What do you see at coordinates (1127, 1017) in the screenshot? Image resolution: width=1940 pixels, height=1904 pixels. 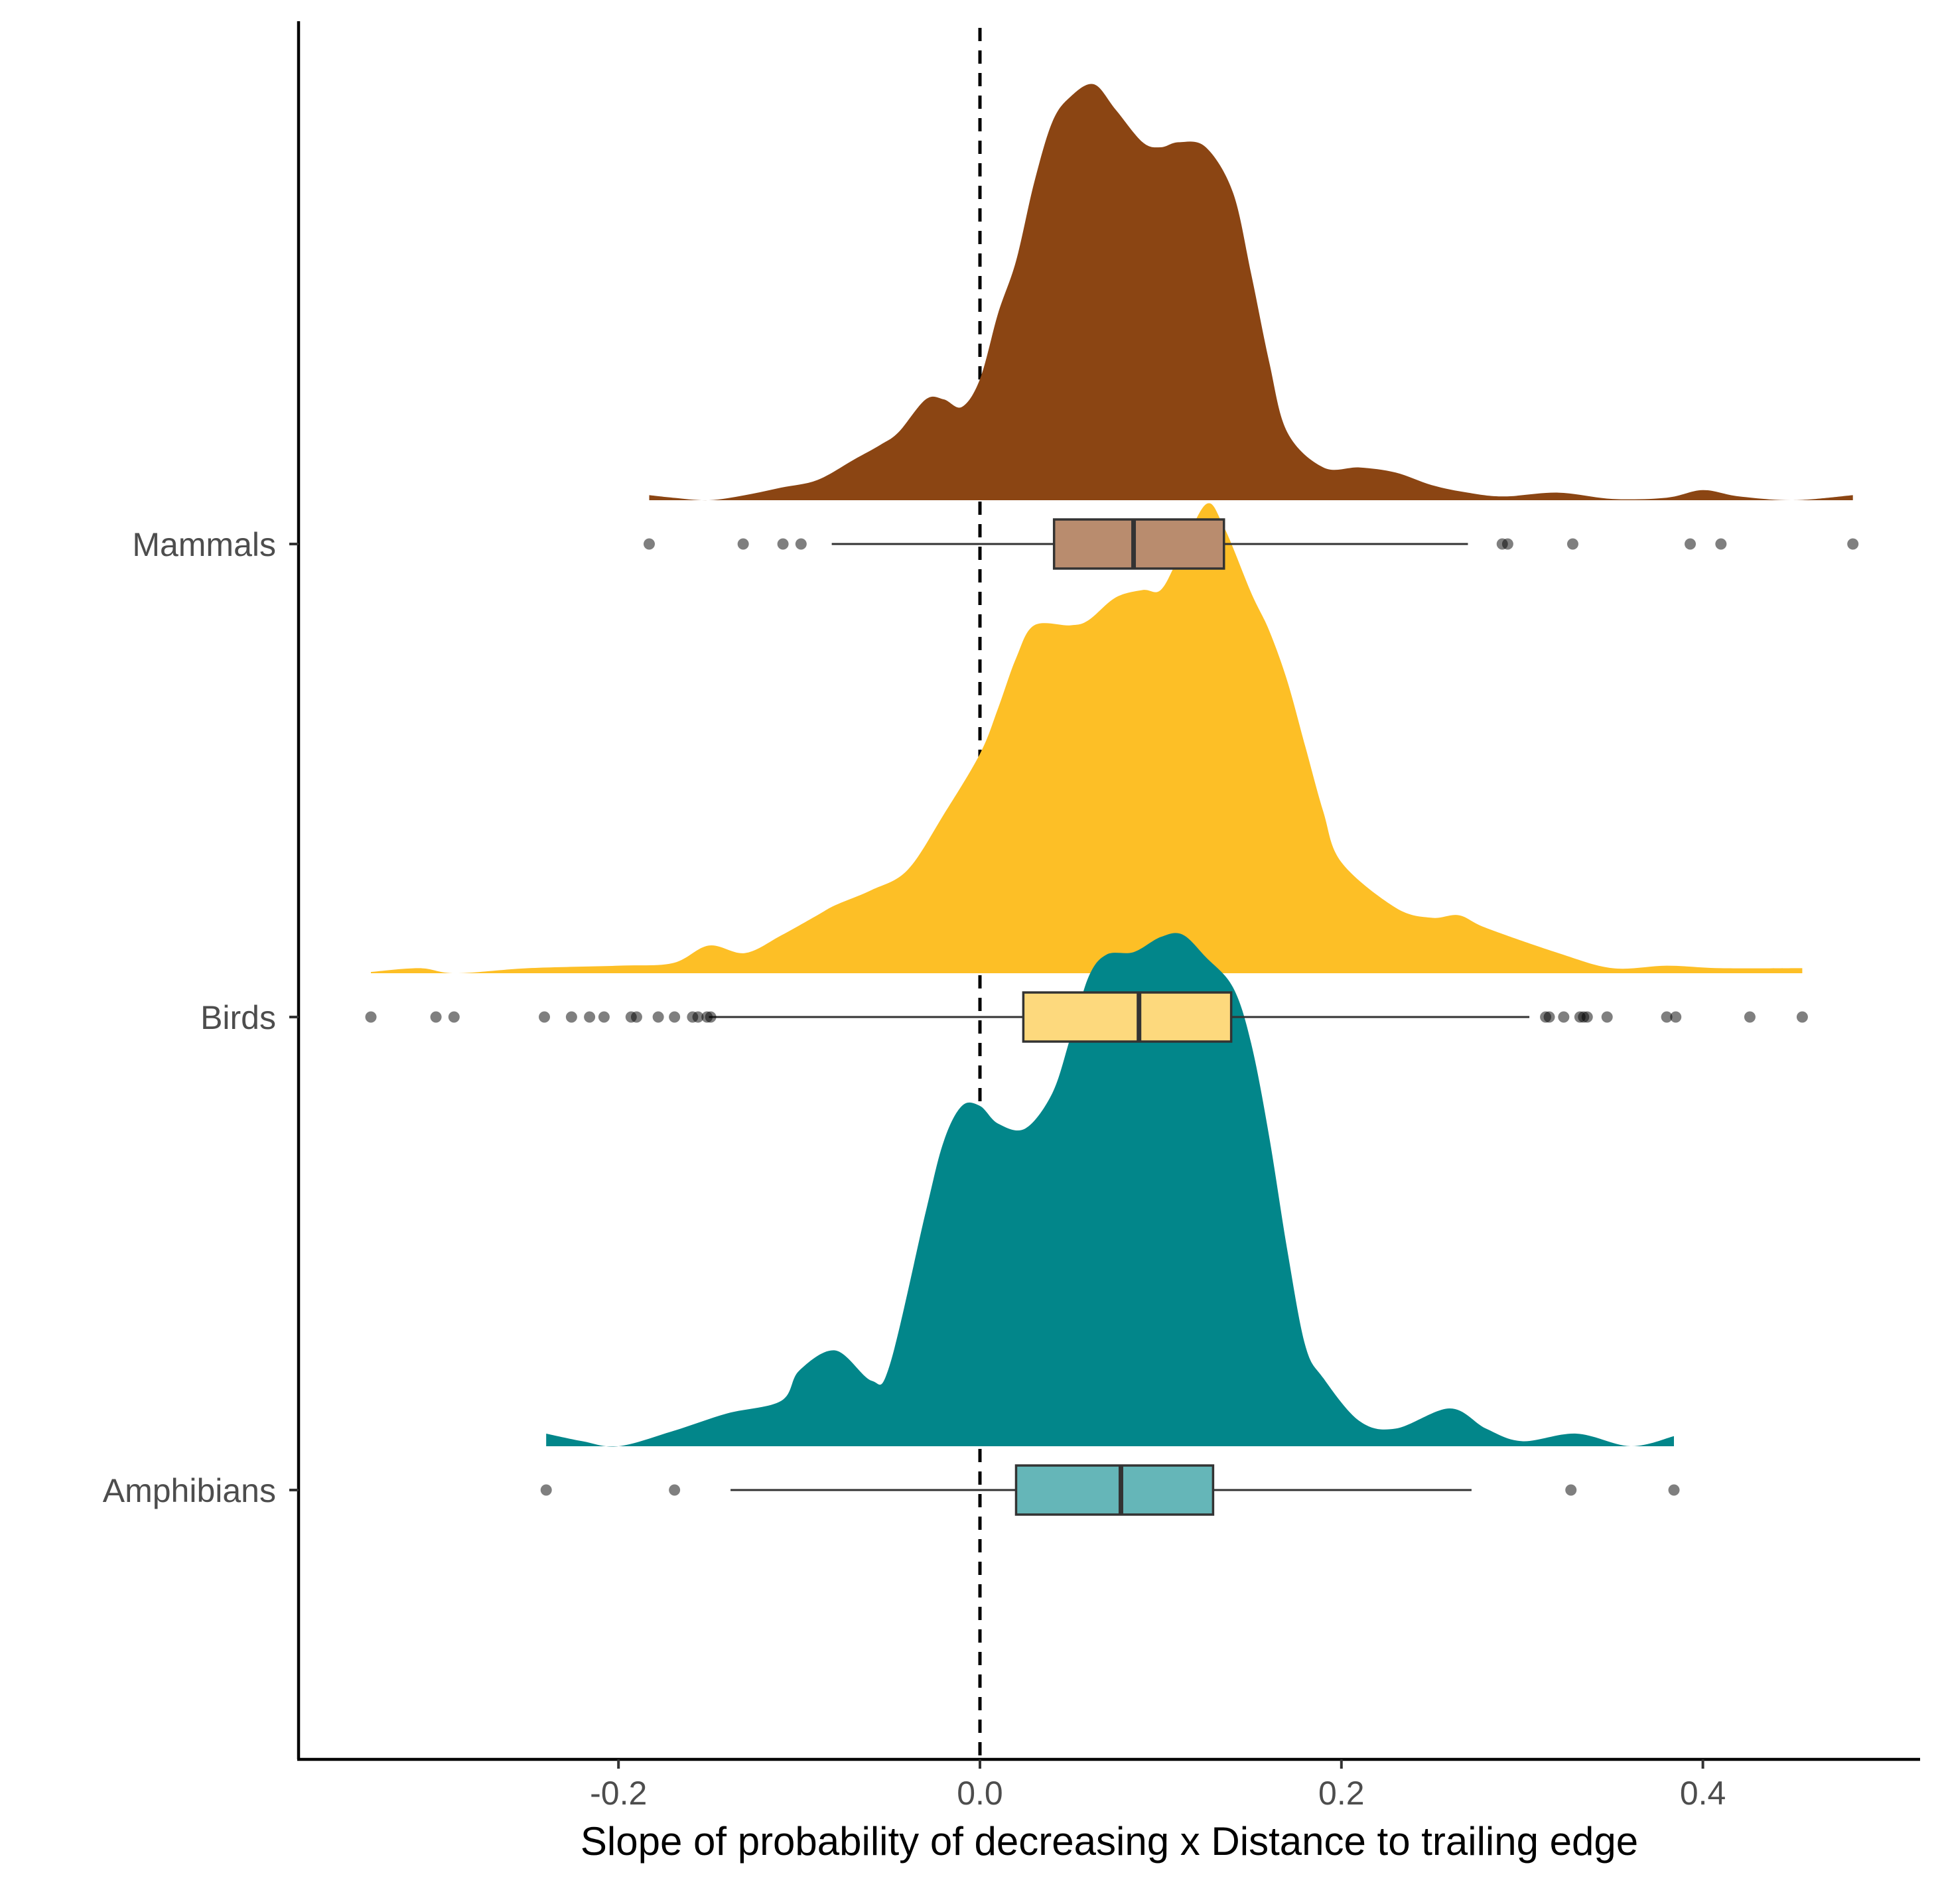 I see `box-birds` at bounding box center [1127, 1017].